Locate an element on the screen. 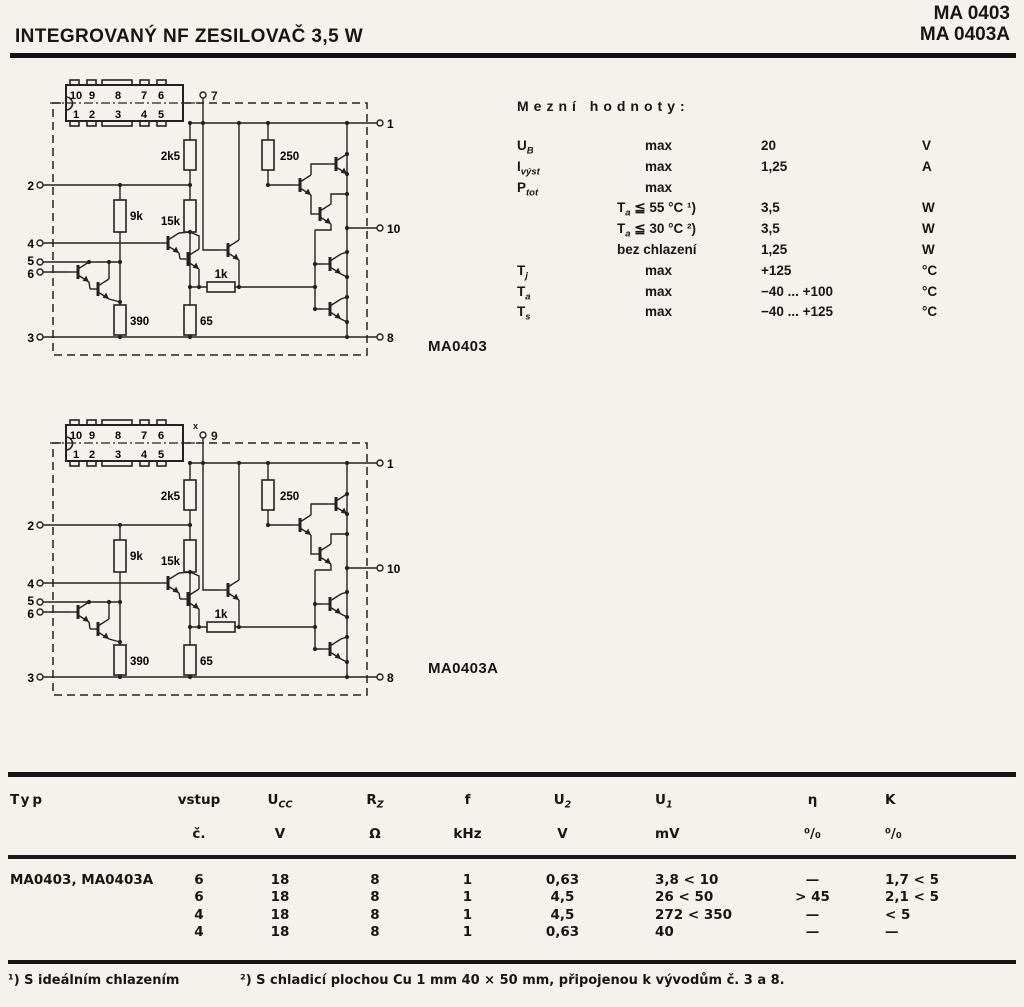  footnote-1: ¹) S ideálním chlazením is located at coordinates (94, 980).